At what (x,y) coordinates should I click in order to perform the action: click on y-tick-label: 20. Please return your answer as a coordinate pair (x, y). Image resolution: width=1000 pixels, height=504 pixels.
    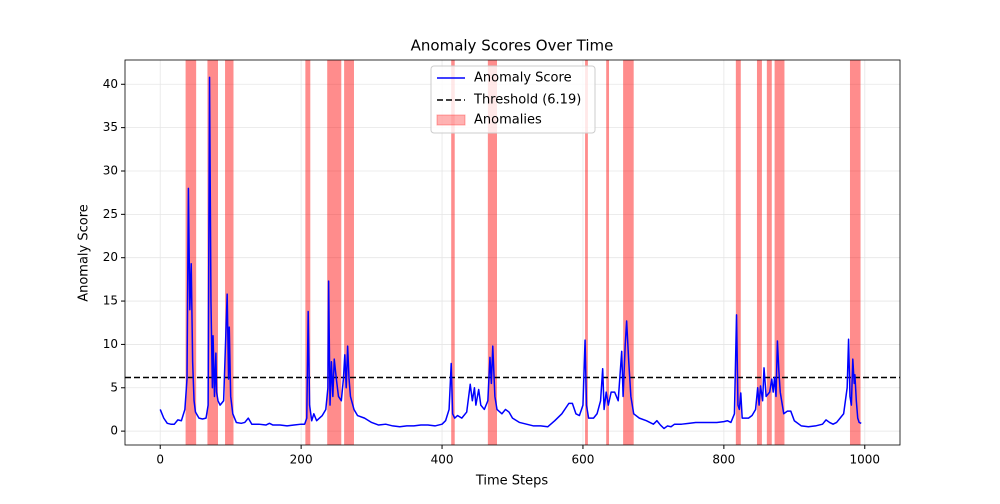
    Looking at the image, I should click on (110, 257).